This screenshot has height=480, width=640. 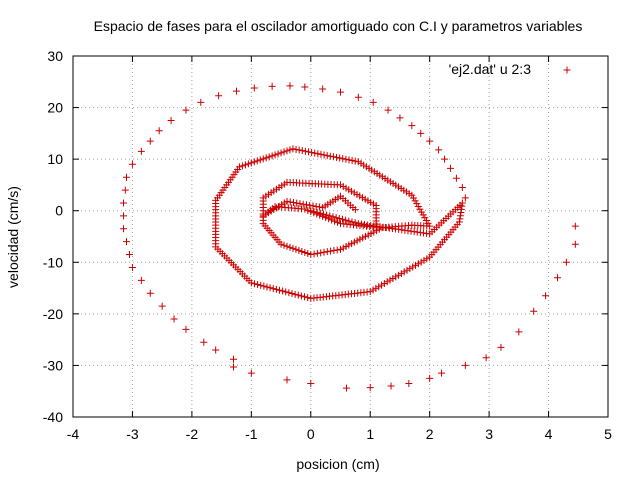 What do you see at coordinates (489, 434) in the screenshot?
I see `x-tick-label: 3` at bounding box center [489, 434].